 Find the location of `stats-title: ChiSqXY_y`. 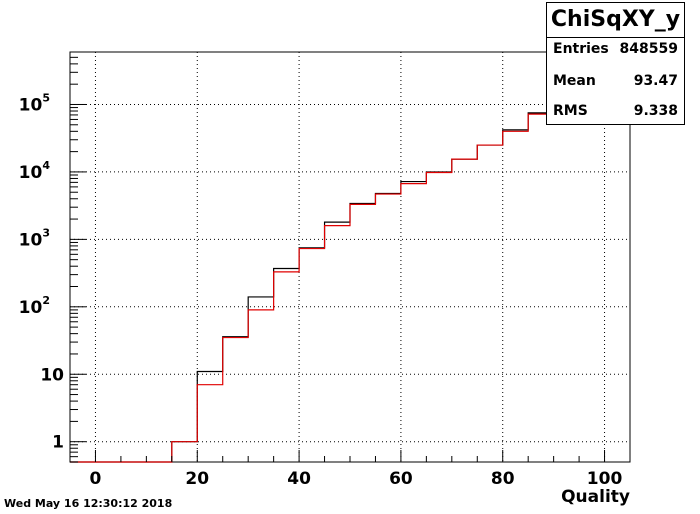

stats-title: ChiSqXY_y is located at coordinates (615, 20).